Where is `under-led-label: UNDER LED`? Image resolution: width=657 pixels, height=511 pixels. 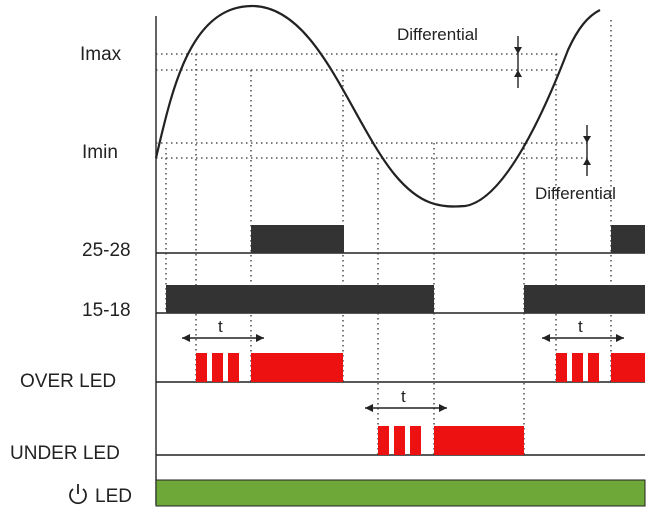 under-led-label: UNDER LED is located at coordinates (65, 453).